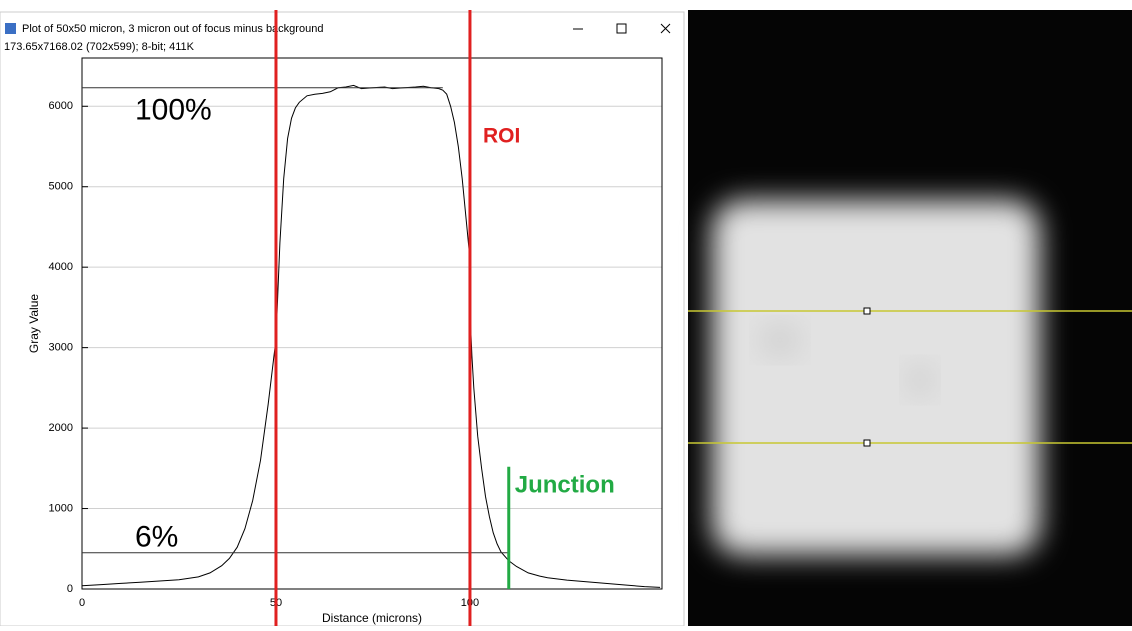  I want to click on y-tick-label: 3000, so click(61, 348).